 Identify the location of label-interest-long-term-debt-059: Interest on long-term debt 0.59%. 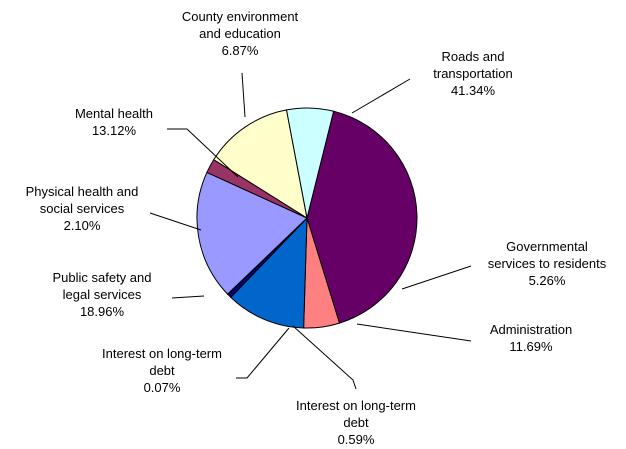
(356, 422).